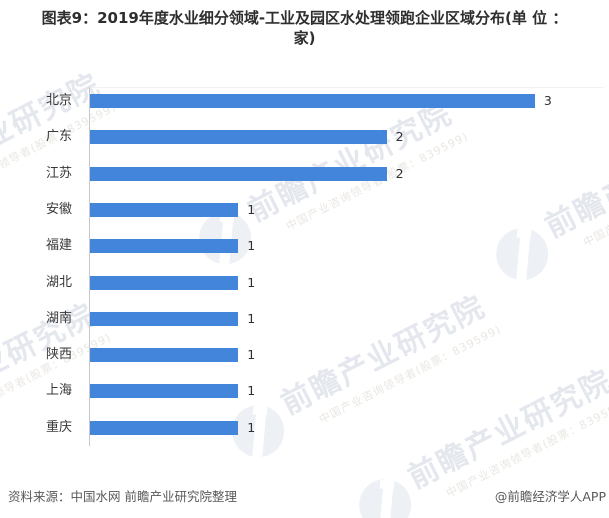  I want to click on chart-title-line1: 图表9：2019年度水业细分领域-工业及园区水处理领跑企业区域分布(单 位 ：, so click(304, 18).